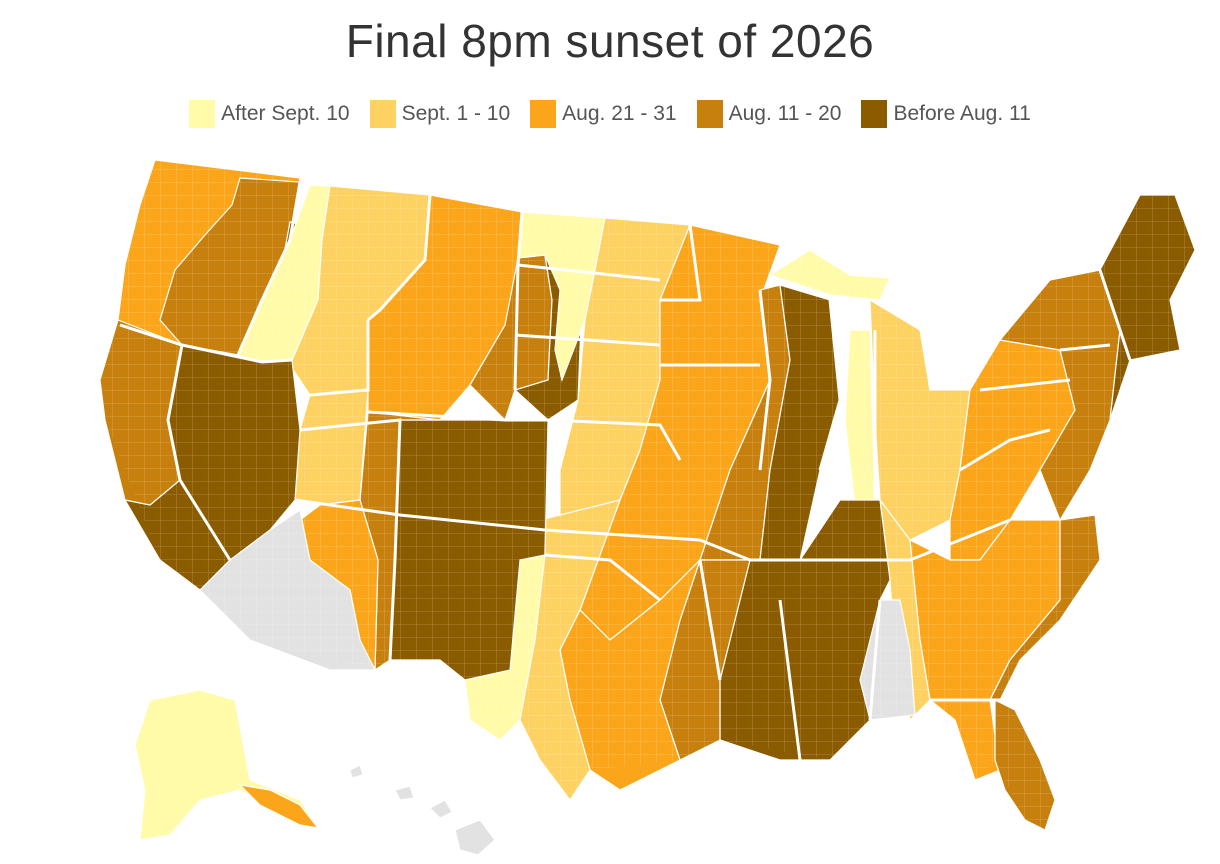 This screenshot has width=1220, height=864. I want to click on legend-item-aug-21-31: Aug. 21 - 31, so click(603, 114).